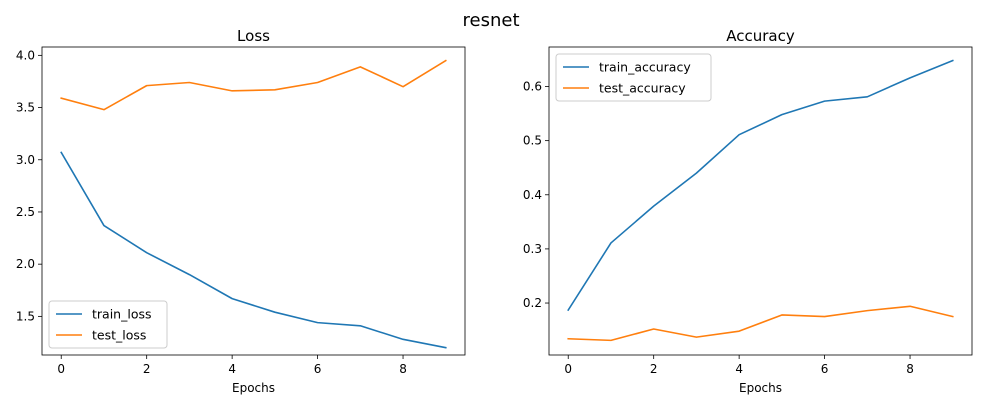  I want to click on chart-2-xtick-label-4: 4, so click(739, 369).